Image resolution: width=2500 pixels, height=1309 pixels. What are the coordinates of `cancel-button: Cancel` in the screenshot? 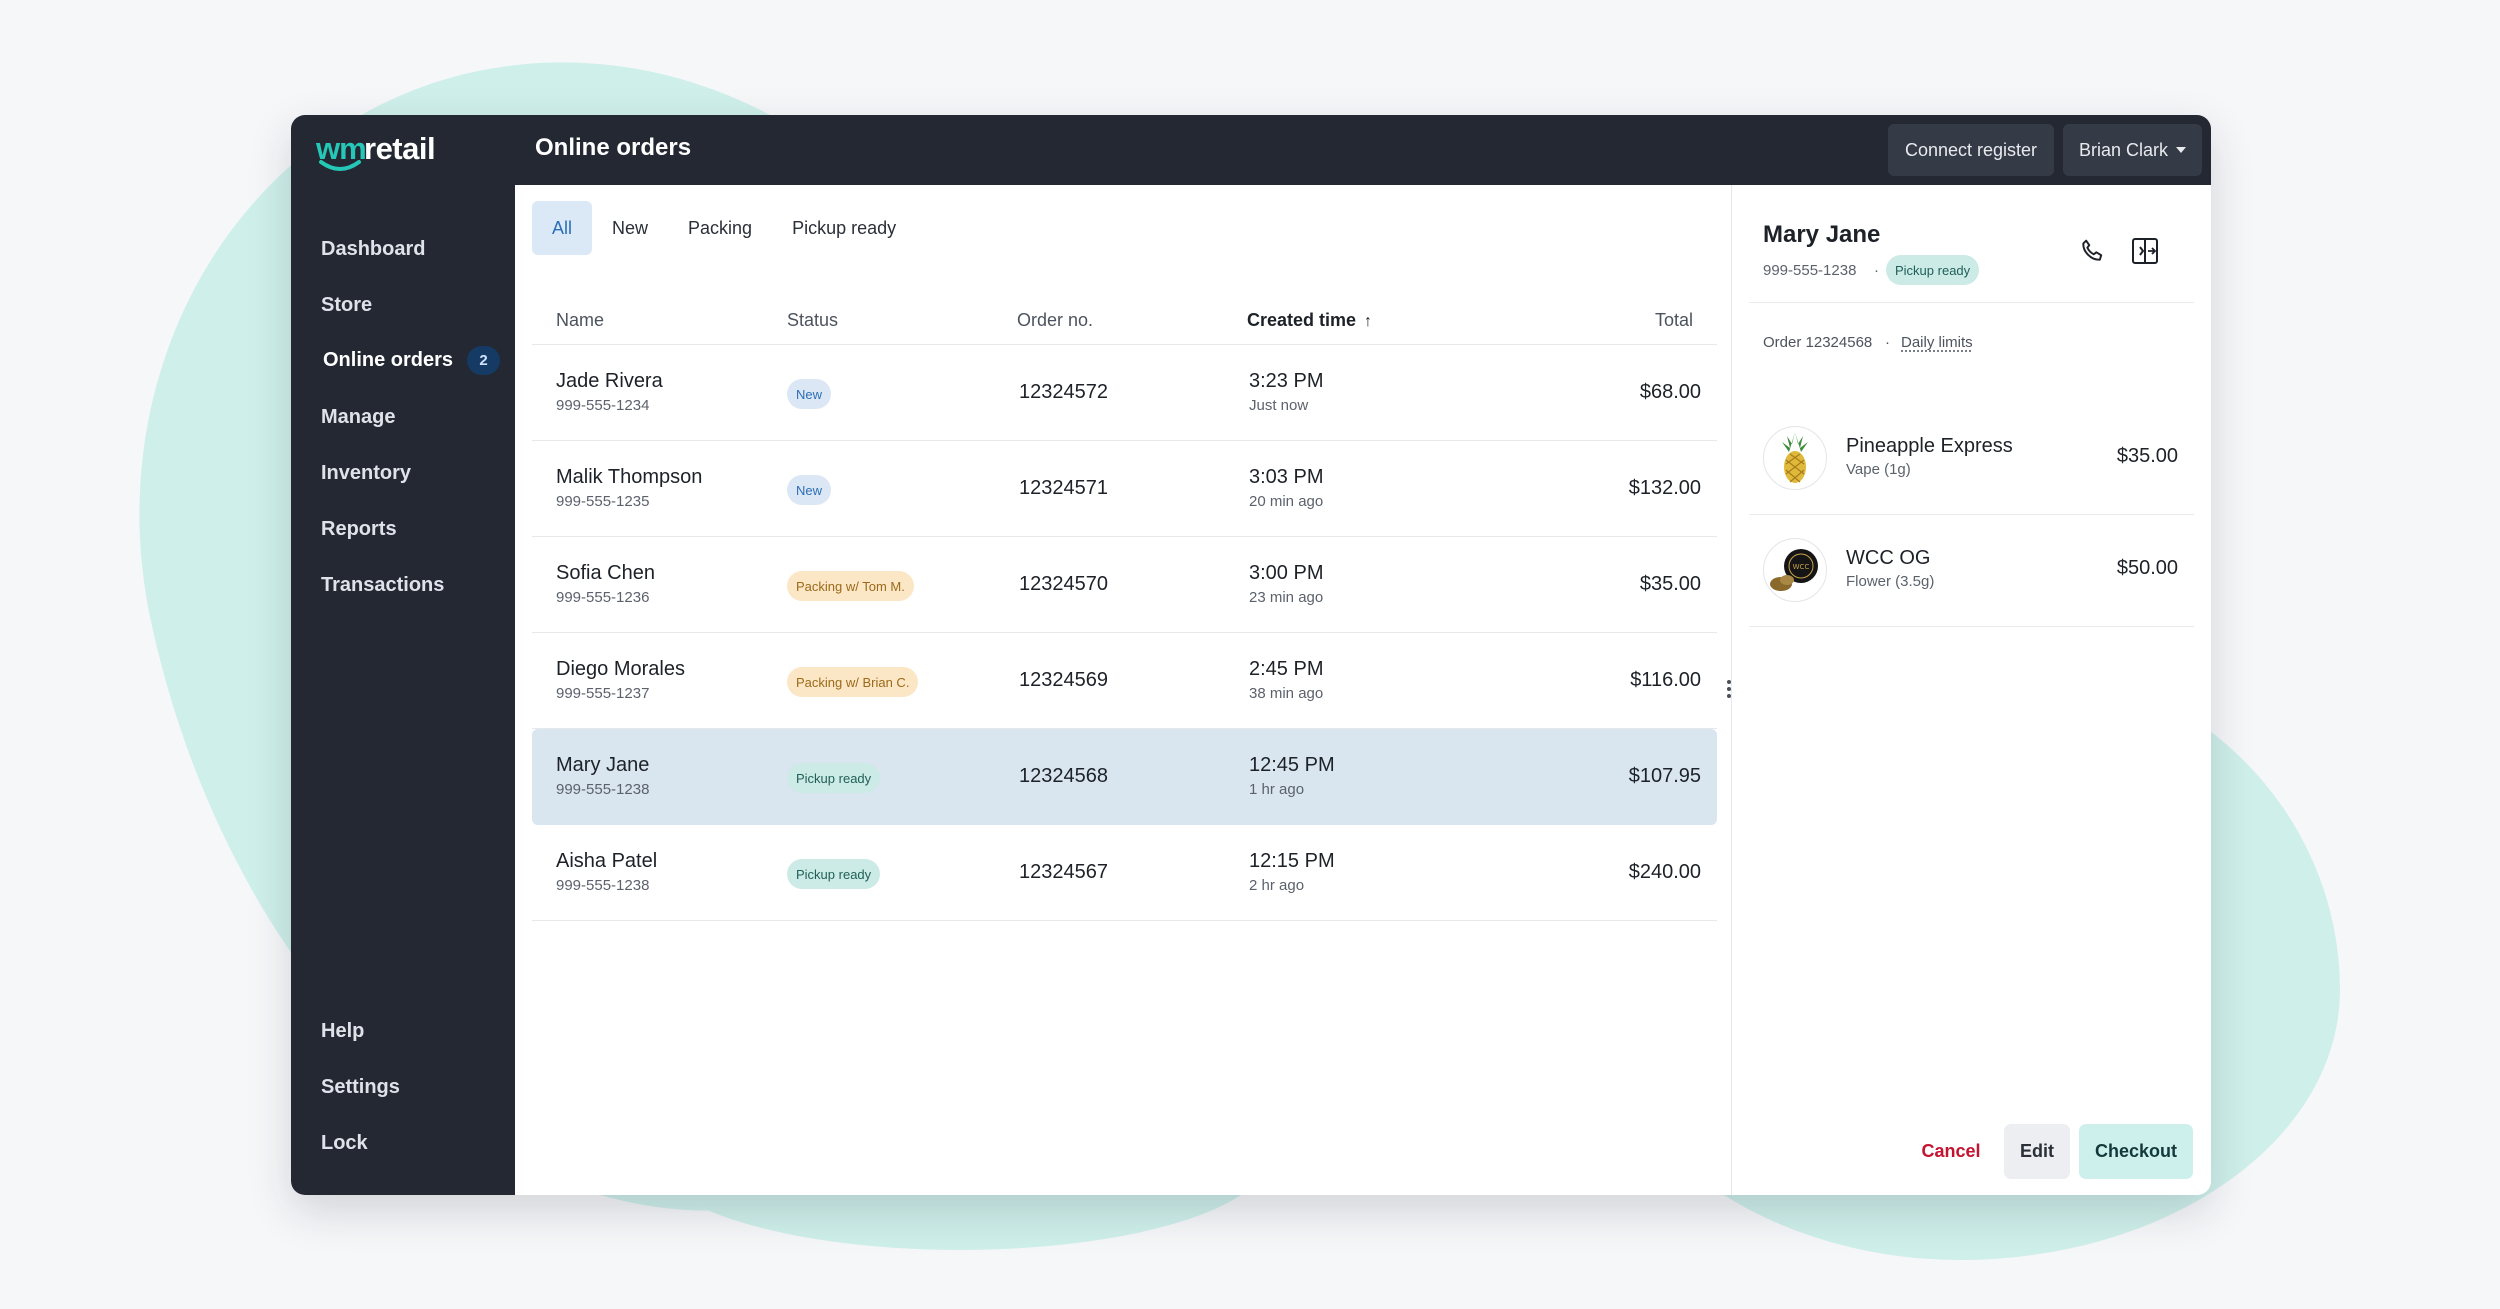 It's located at (1951, 1151).